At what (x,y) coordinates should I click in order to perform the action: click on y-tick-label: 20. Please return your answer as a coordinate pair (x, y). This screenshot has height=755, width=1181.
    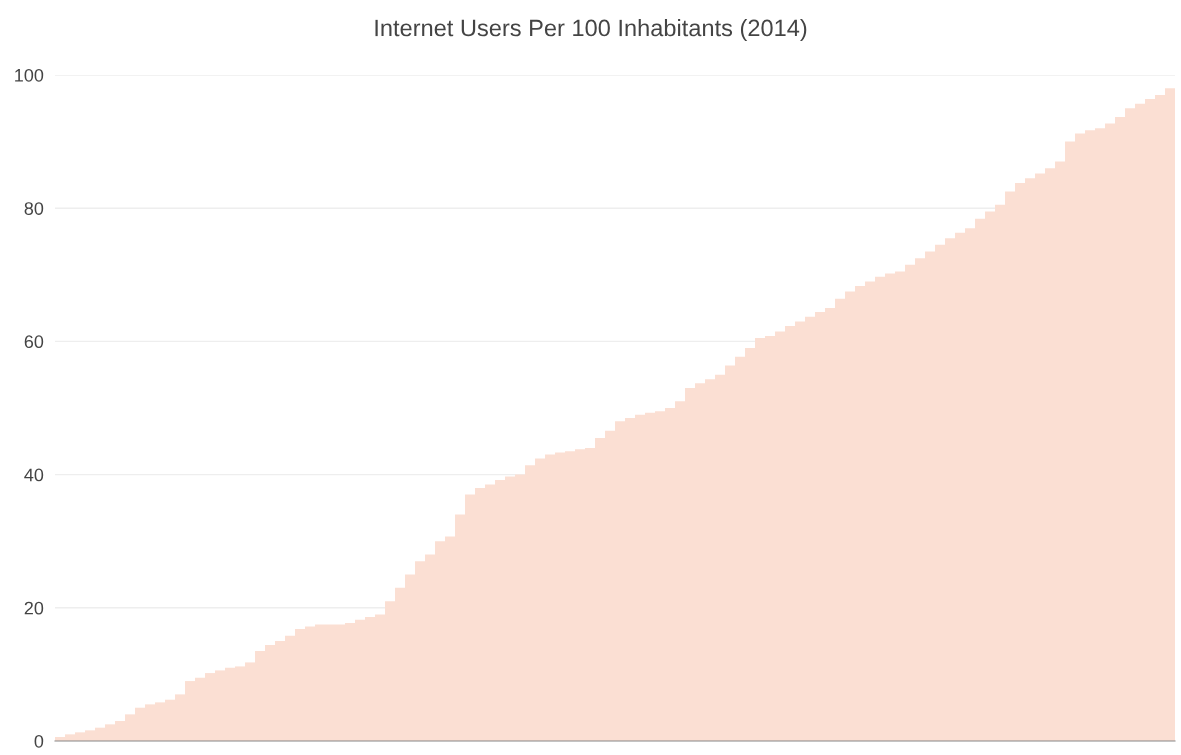
    Looking at the image, I should click on (34, 608).